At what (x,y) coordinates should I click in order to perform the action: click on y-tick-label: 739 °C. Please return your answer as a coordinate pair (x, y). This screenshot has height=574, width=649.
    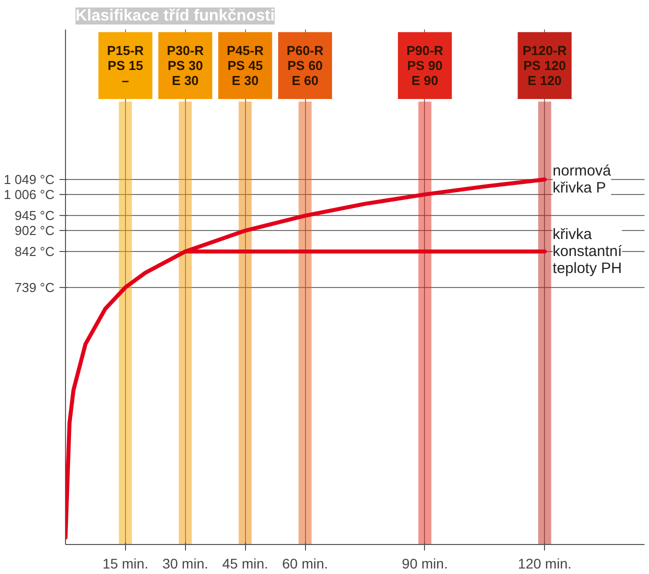
    Looking at the image, I should click on (34, 287).